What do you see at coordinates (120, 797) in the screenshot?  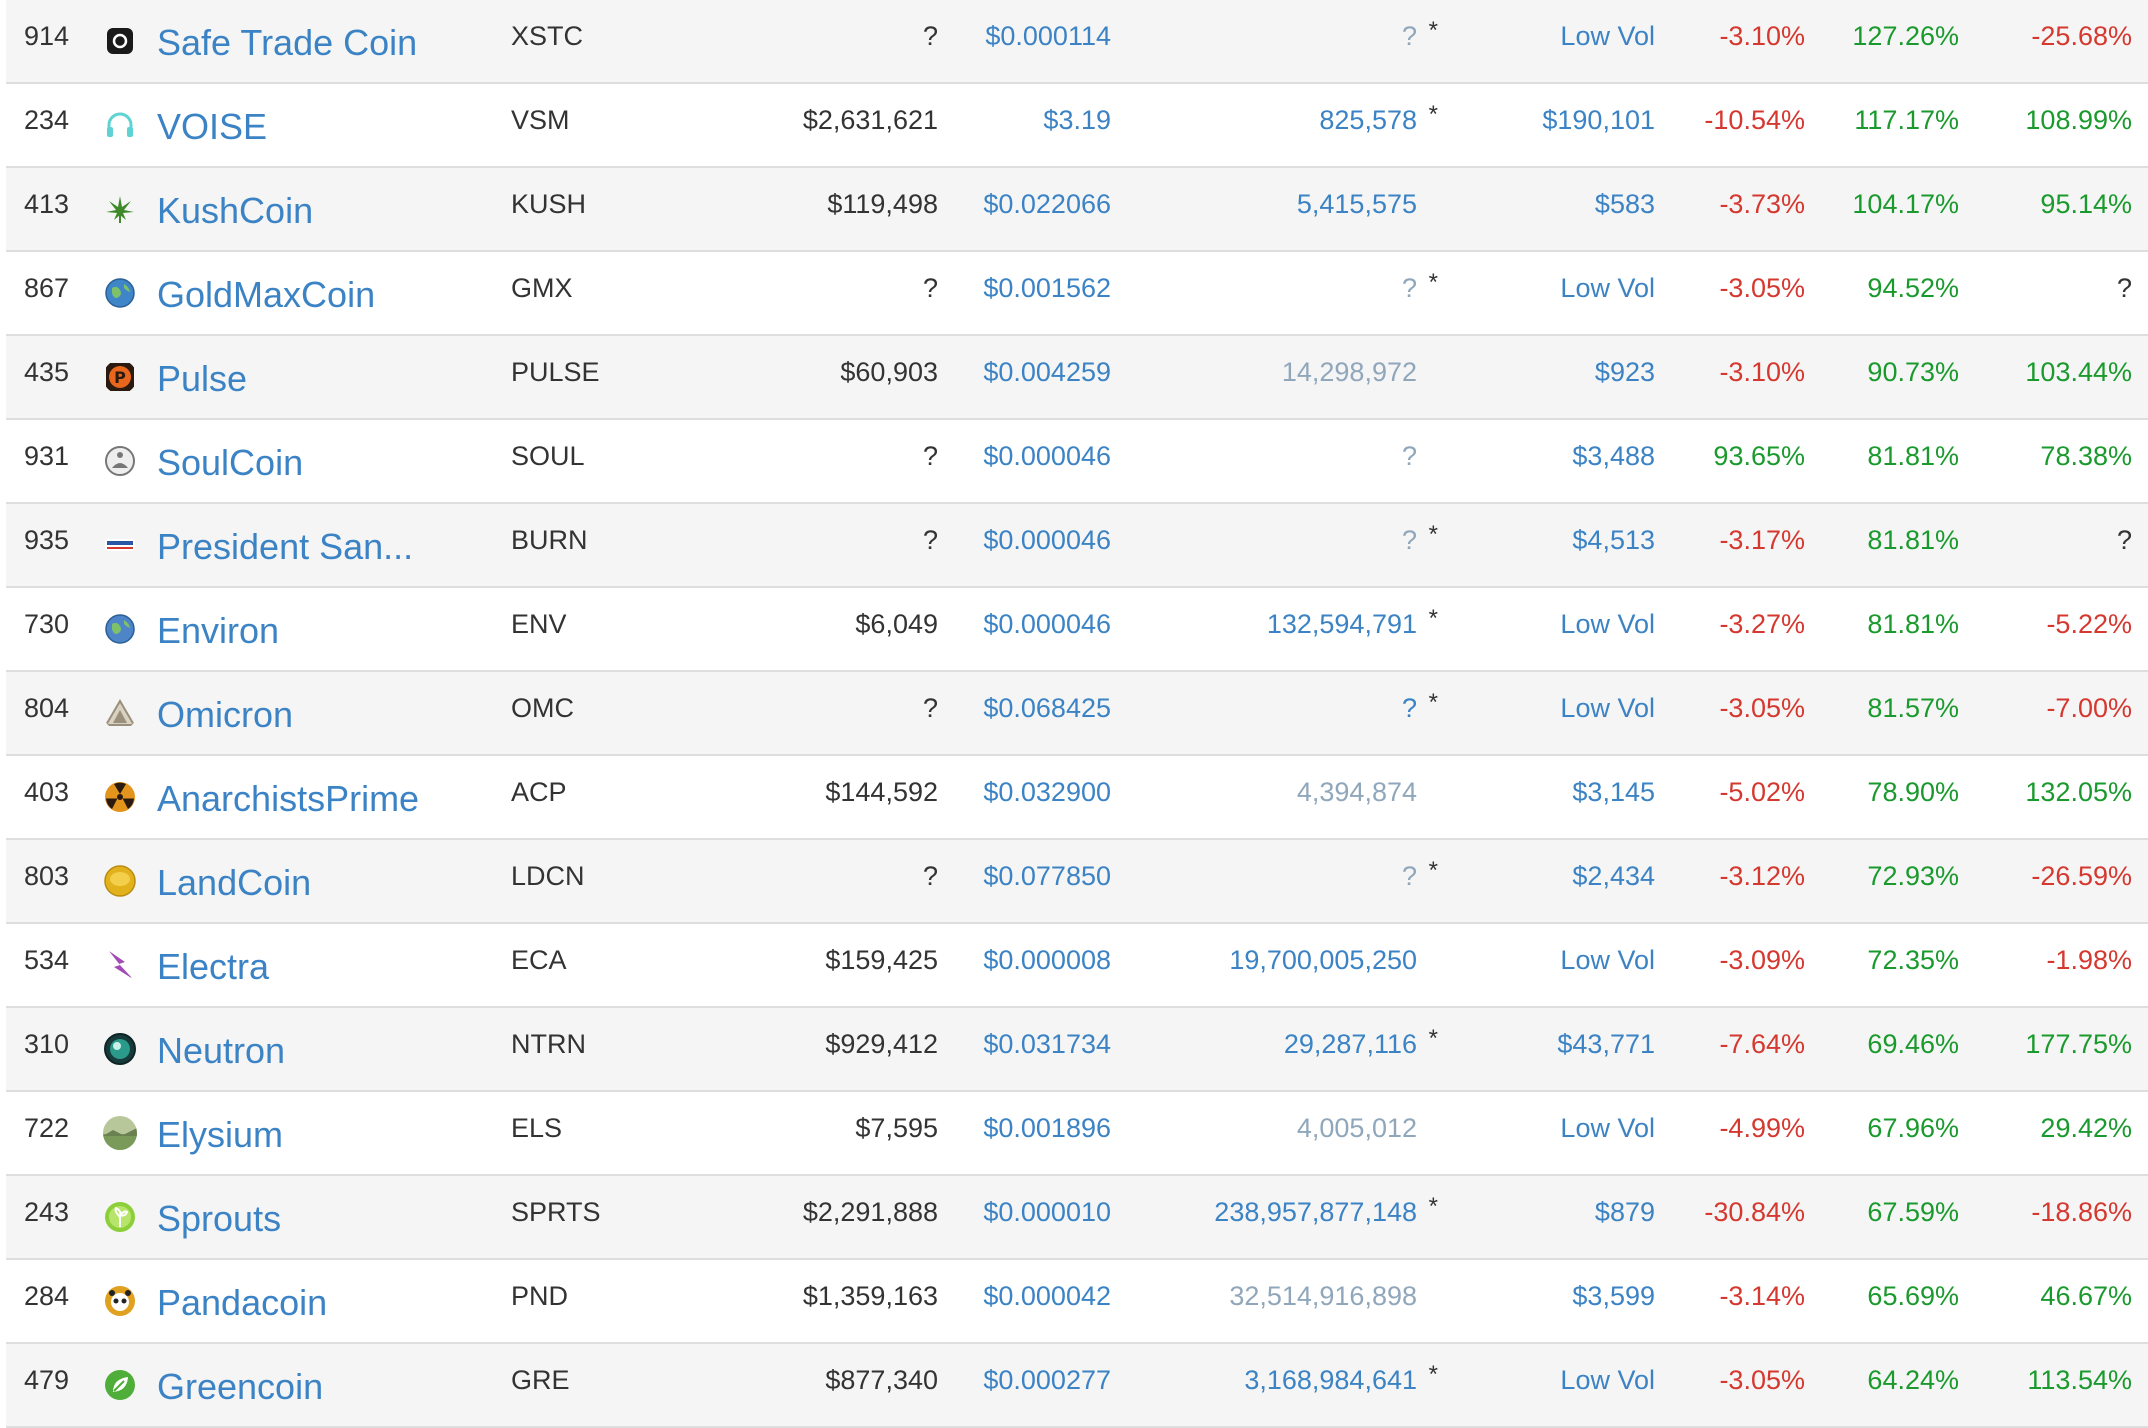 I see `radiation-icon` at bounding box center [120, 797].